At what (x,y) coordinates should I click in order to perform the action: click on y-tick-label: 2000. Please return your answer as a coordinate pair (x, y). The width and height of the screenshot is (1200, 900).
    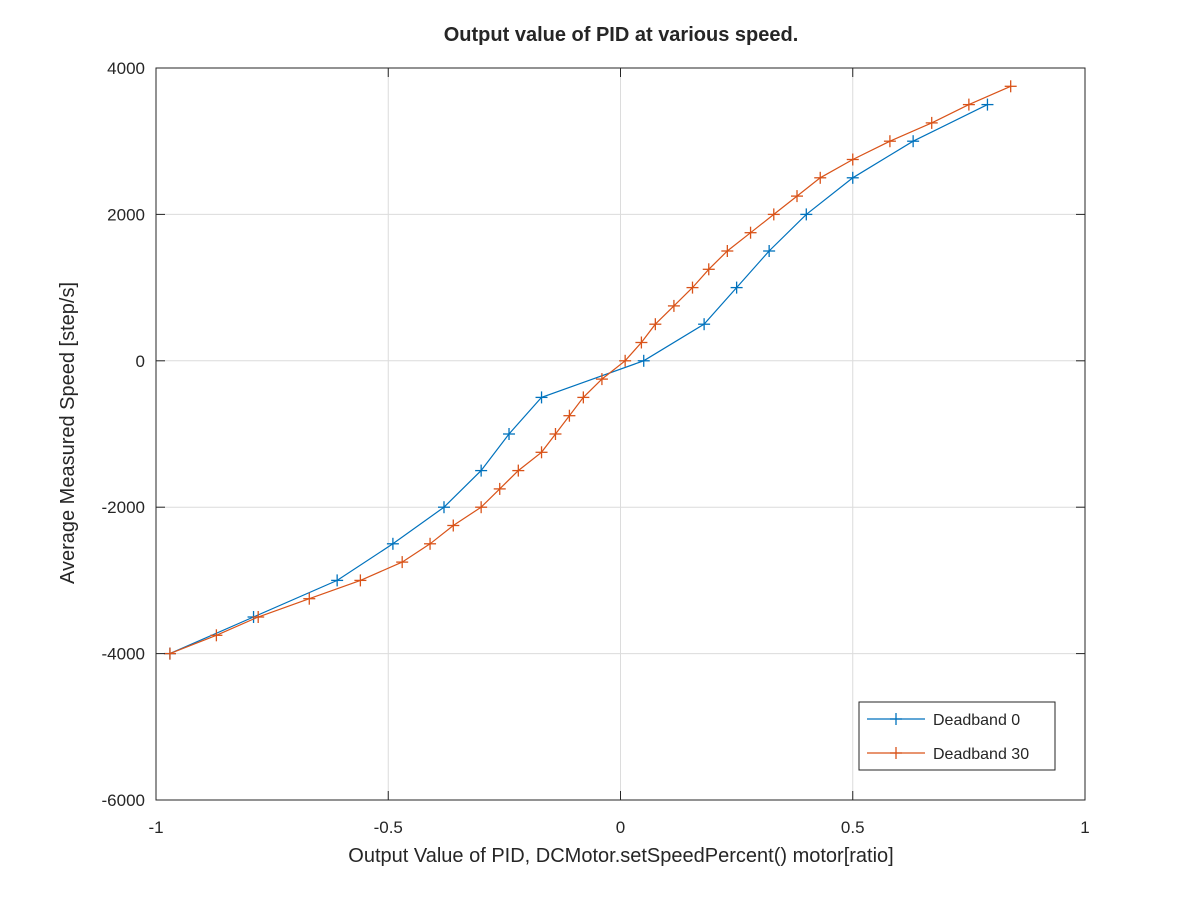
    Looking at the image, I should click on (126, 214).